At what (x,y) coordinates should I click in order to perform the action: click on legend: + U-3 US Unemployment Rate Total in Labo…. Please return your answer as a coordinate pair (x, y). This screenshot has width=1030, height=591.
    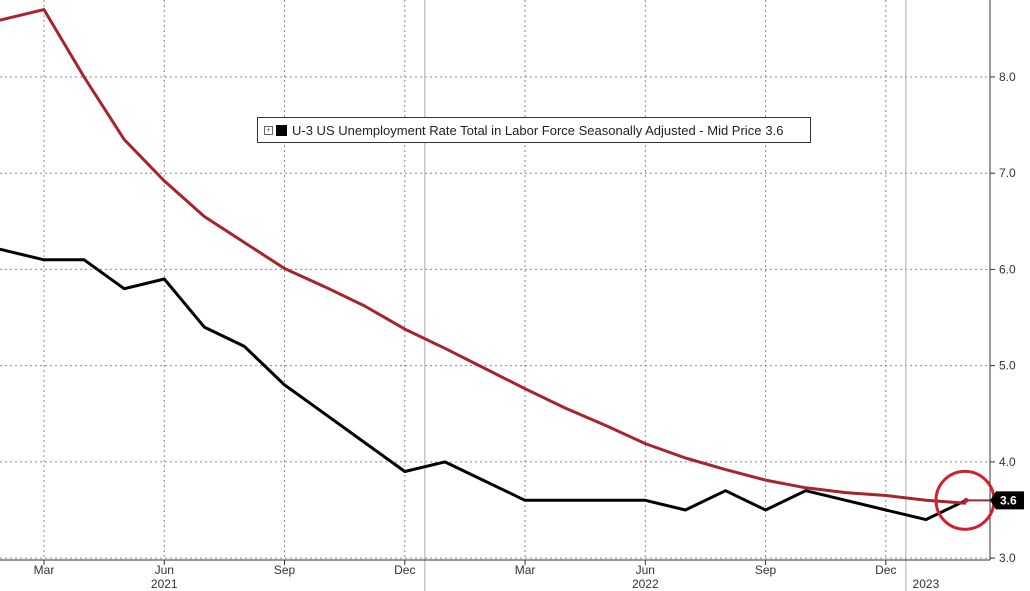
    Looking at the image, I should click on (534, 130).